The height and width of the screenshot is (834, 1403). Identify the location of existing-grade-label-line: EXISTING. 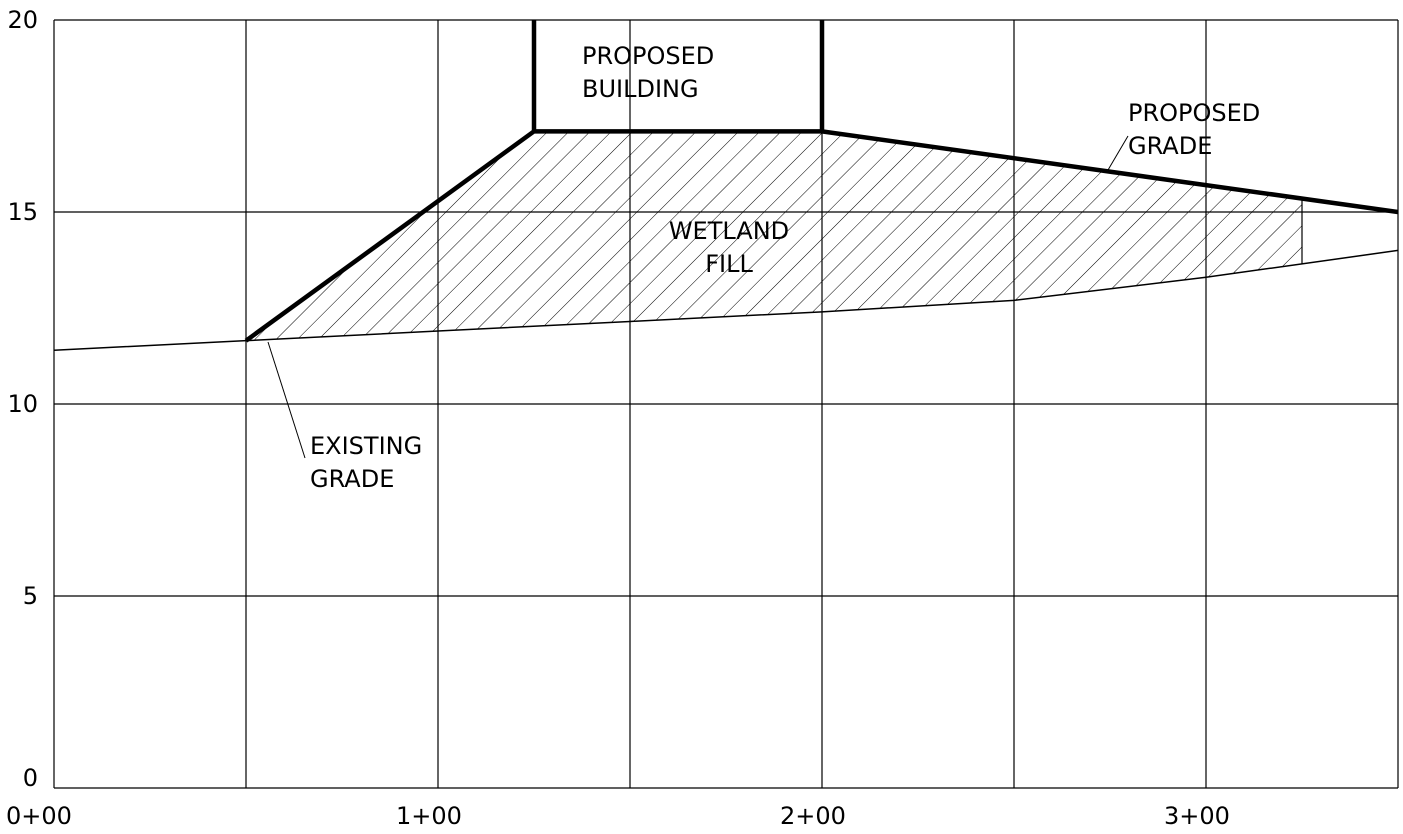
(366, 446).